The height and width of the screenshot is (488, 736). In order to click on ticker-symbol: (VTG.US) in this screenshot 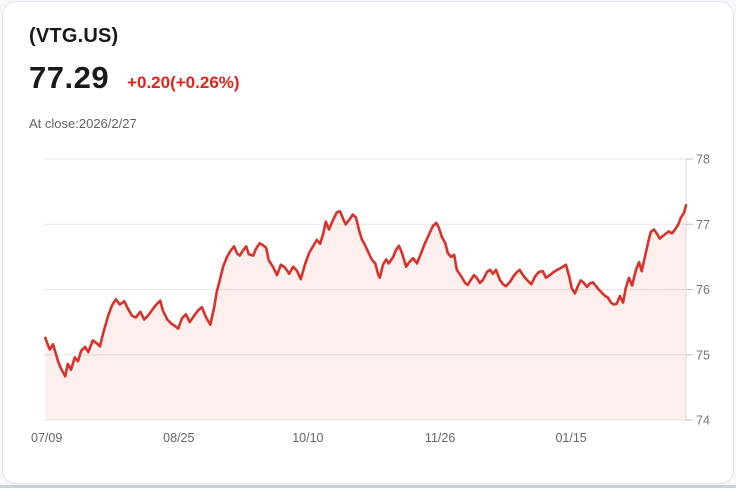, I will do `click(74, 36)`.